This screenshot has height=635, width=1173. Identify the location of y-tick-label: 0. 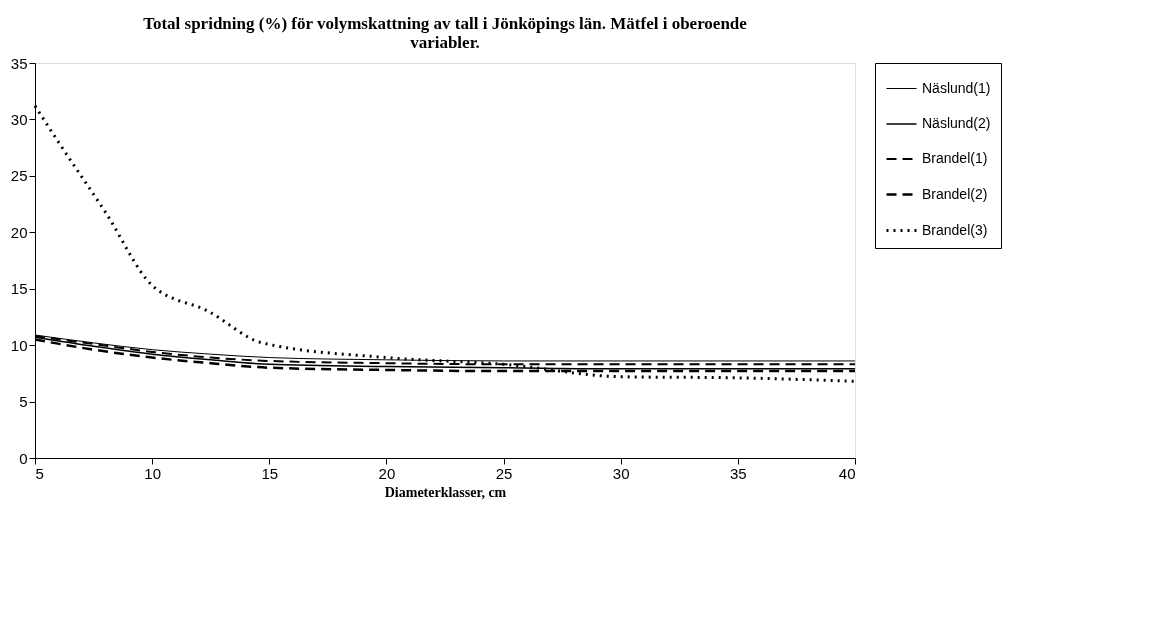
(23, 458).